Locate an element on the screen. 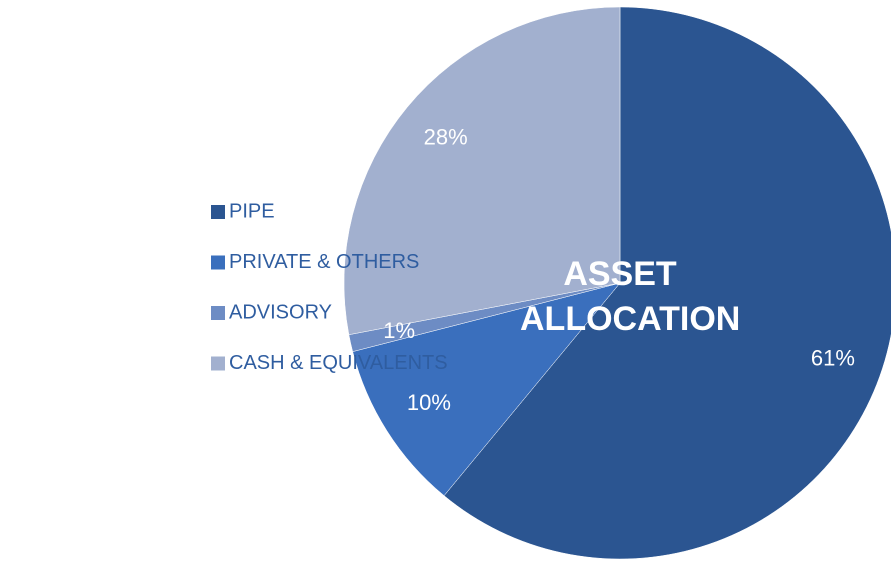  legend-label: PIPE is located at coordinates (252, 211).